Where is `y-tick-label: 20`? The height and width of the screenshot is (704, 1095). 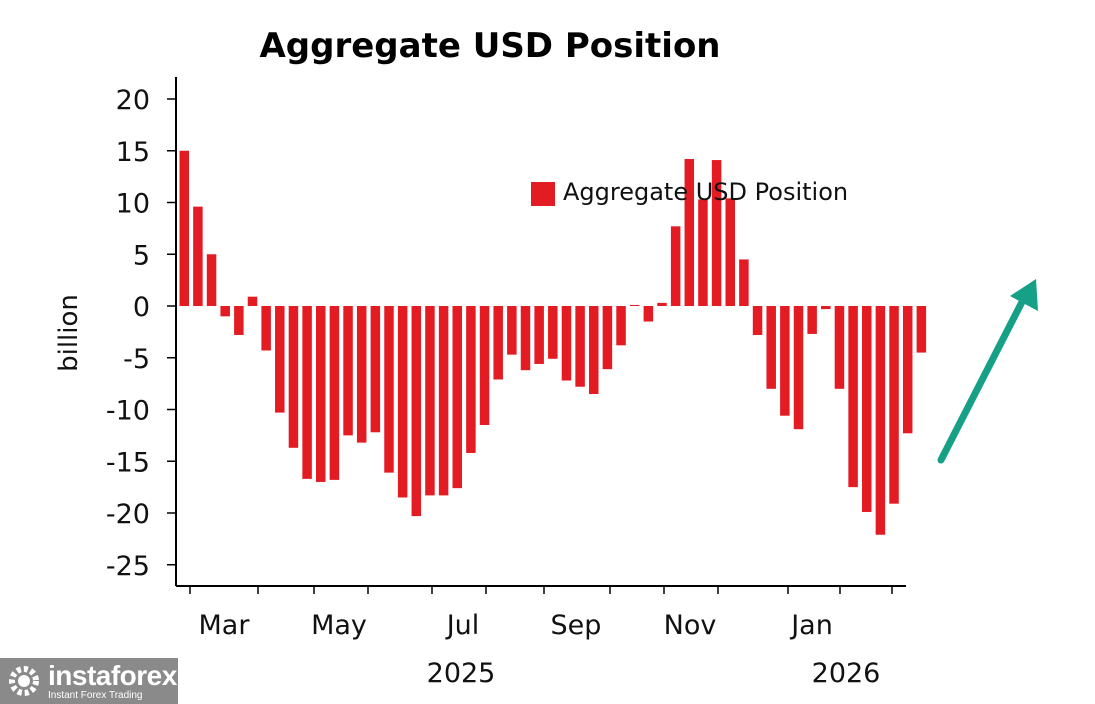
y-tick-label: 20 is located at coordinates (133, 100).